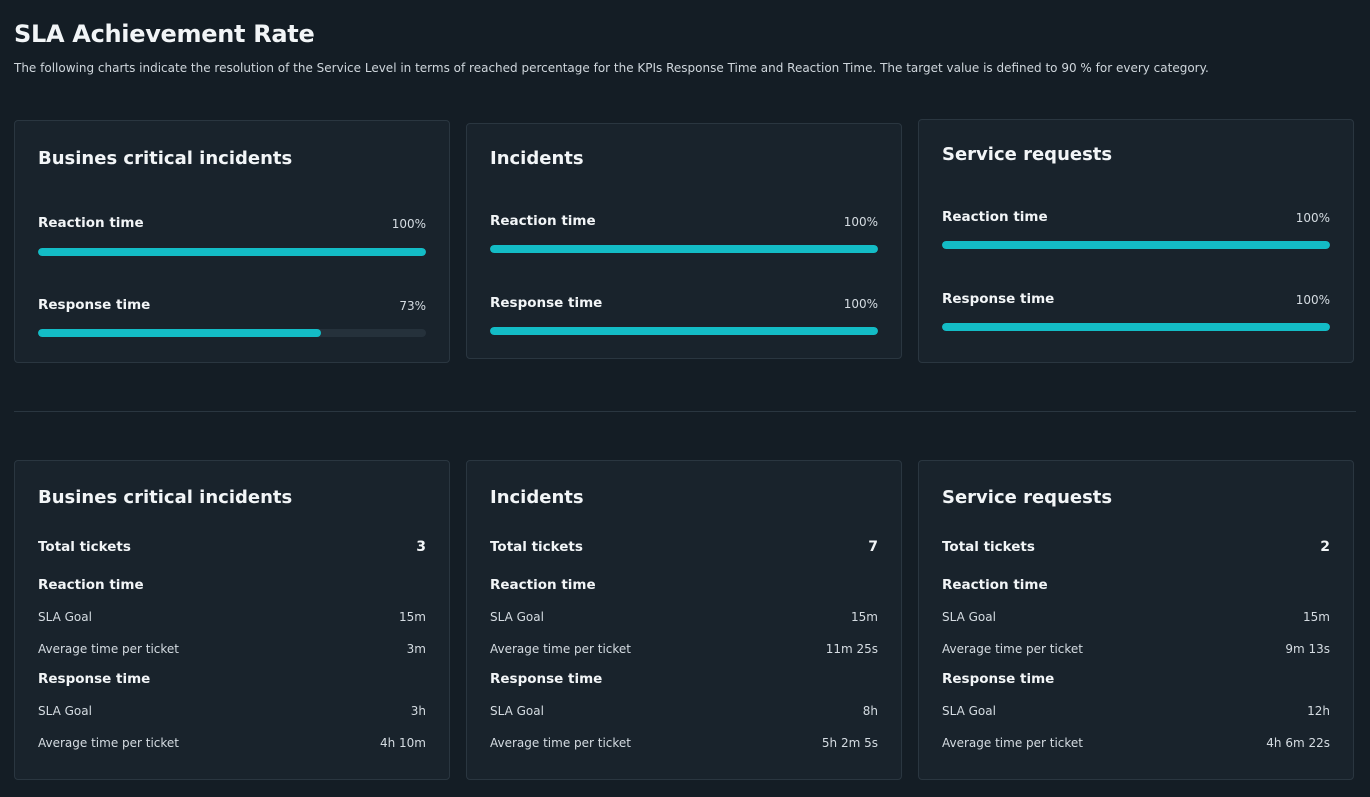  Describe the element at coordinates (684, 743) in the screenshot. I see `response-average-row: Average time per ticket 5h 2m 5s` at that location.